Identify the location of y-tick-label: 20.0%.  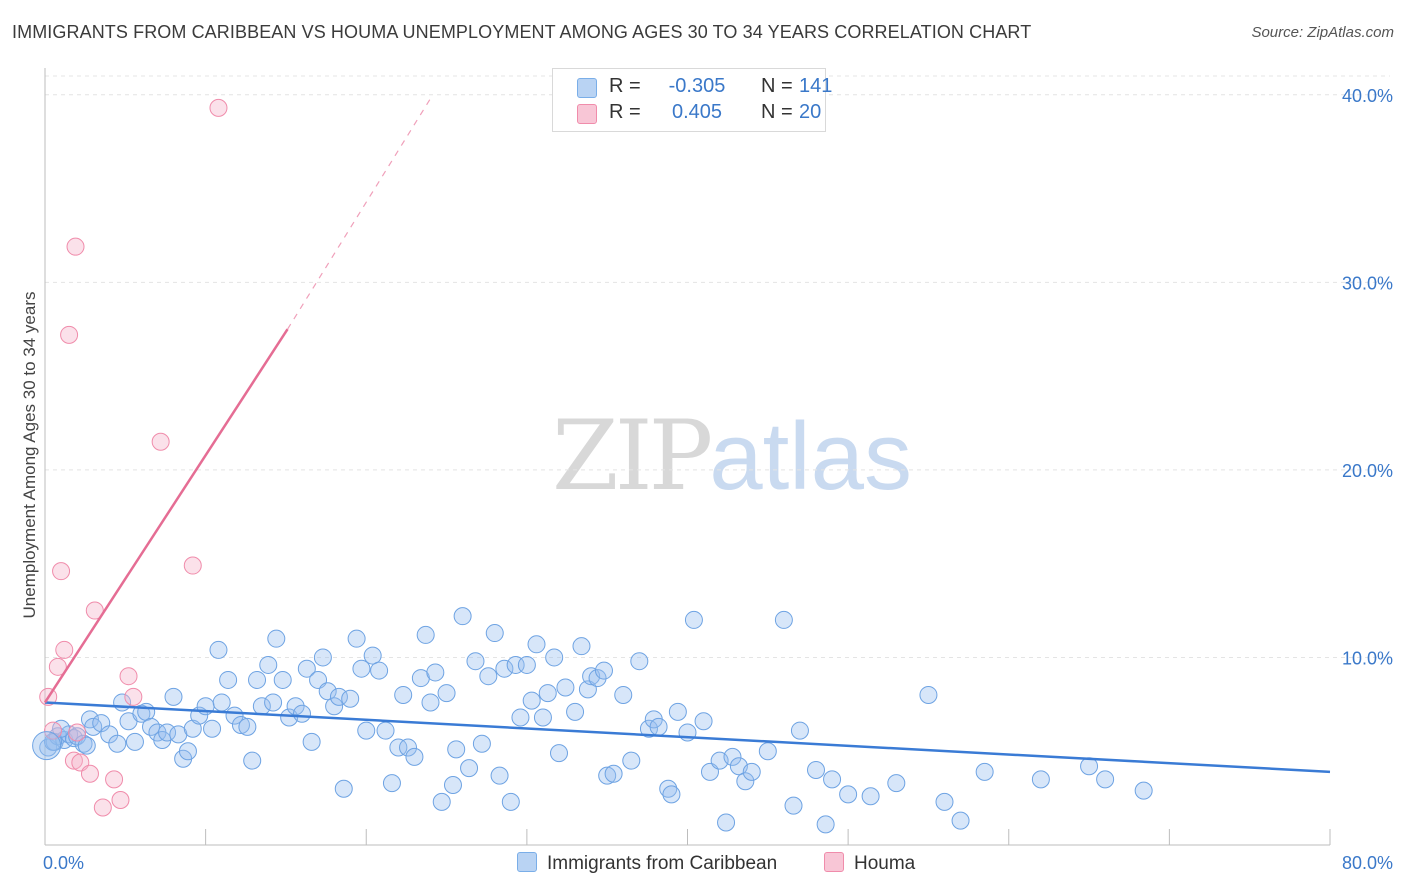
(1367, 471).